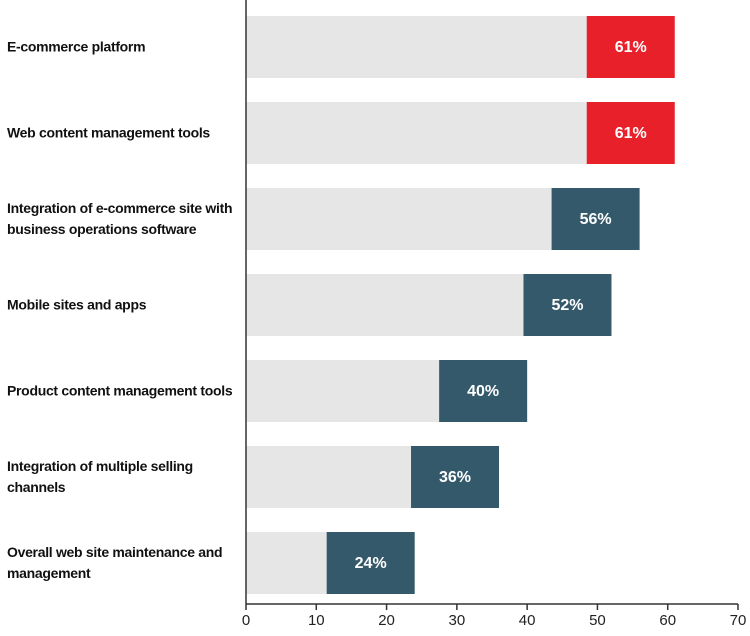  I want to click on x-tick-label: 50, so click(597, 620).